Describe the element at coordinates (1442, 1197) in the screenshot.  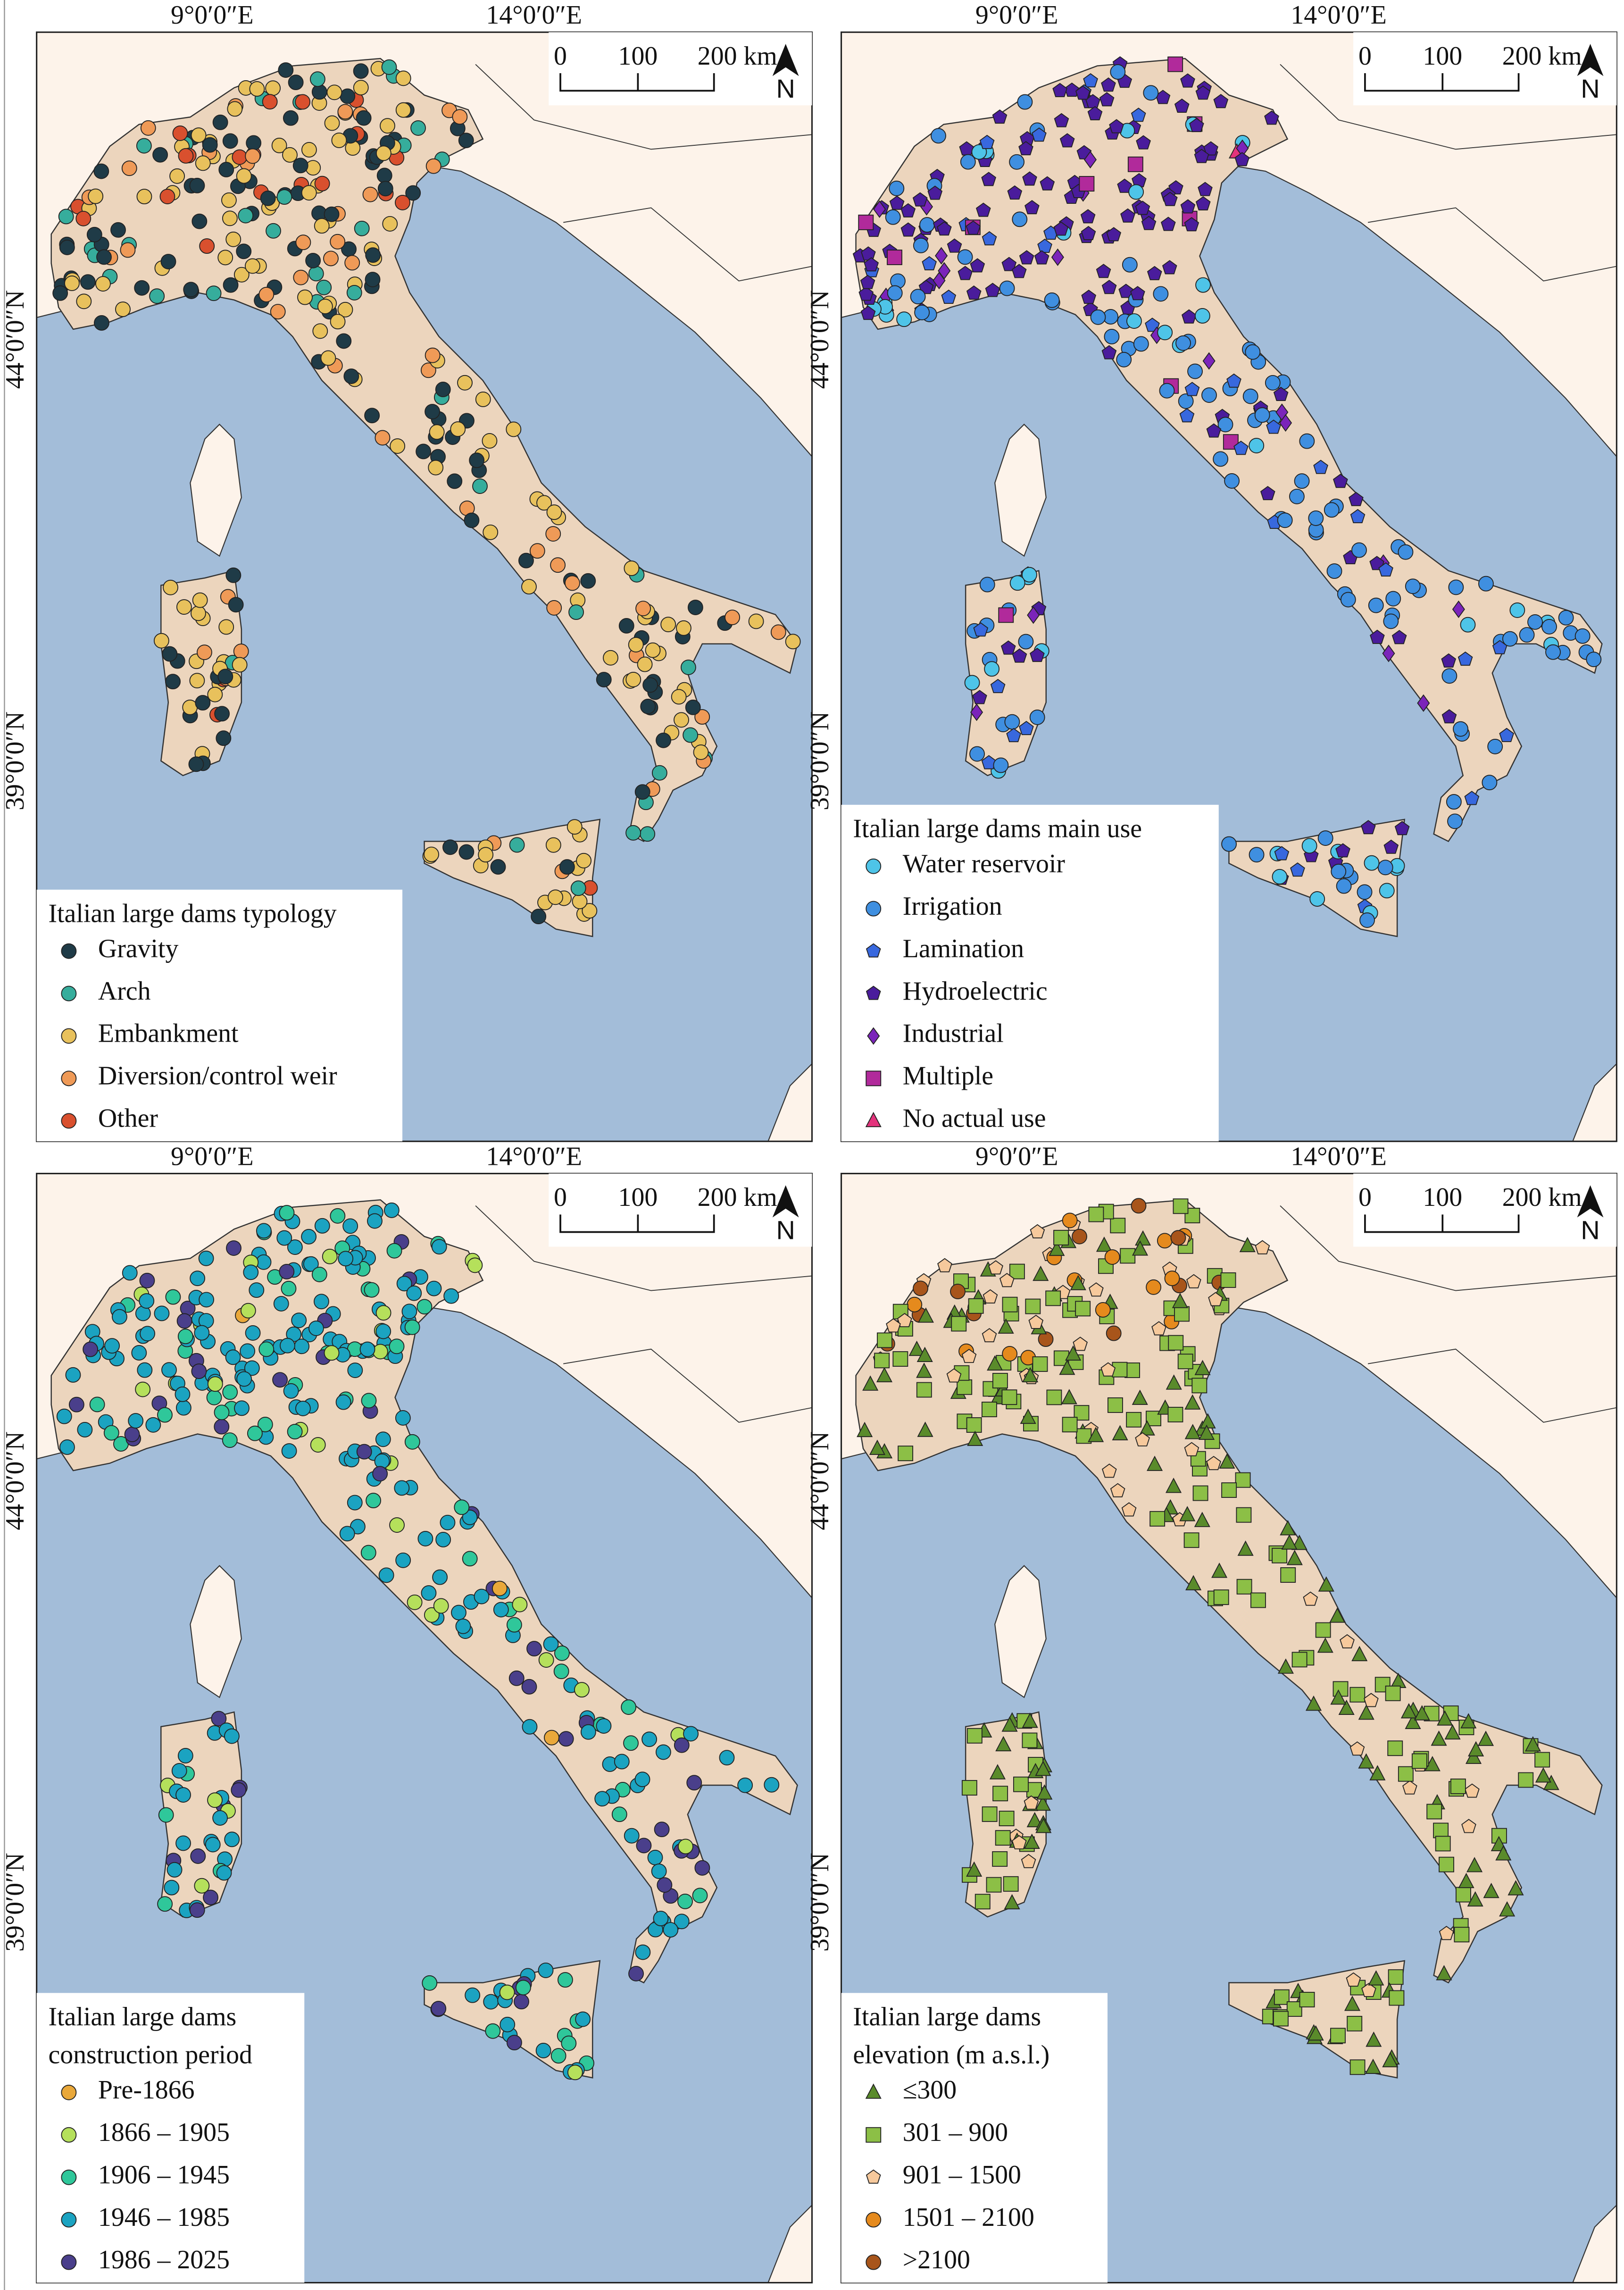
I see `scale-bar-label: 100` at that location.